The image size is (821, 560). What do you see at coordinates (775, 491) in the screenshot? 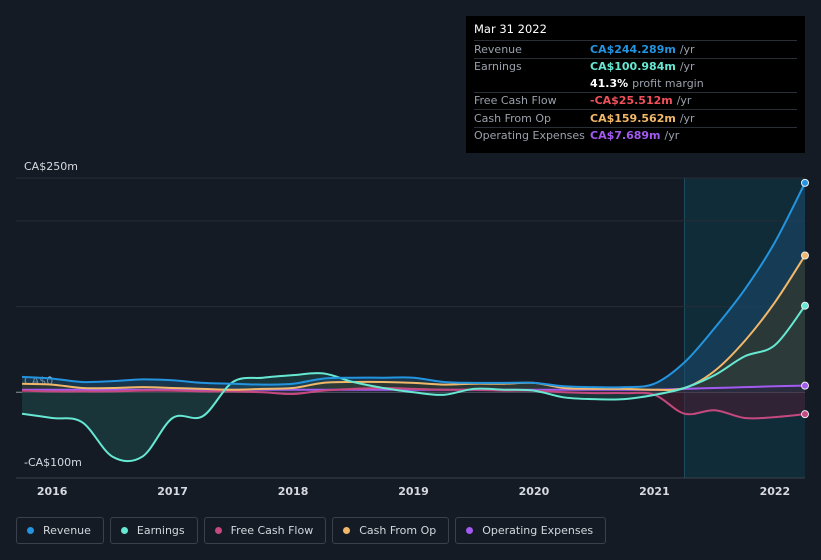
I see `x-tick-label: 2022` at bounding box center [775, 491].